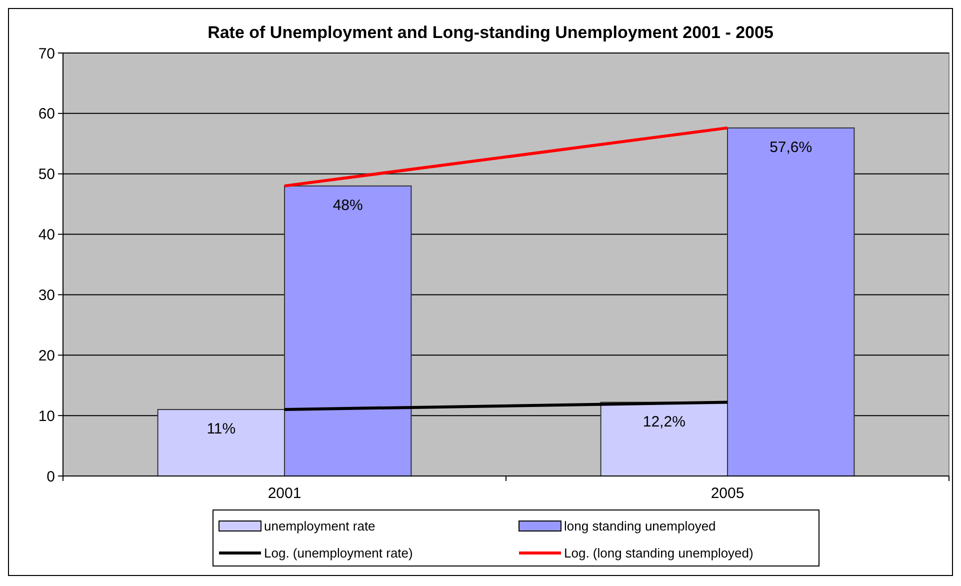 The height and width of the screenshot is (586, 961). I want to click on y-tick-label: 70, so click(46, 53).